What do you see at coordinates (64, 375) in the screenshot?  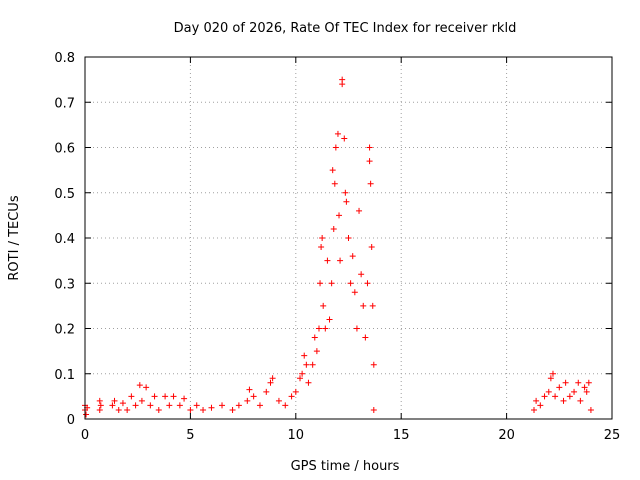 I see `y-tick-label: 0.1` at bounding box center [64, 375].